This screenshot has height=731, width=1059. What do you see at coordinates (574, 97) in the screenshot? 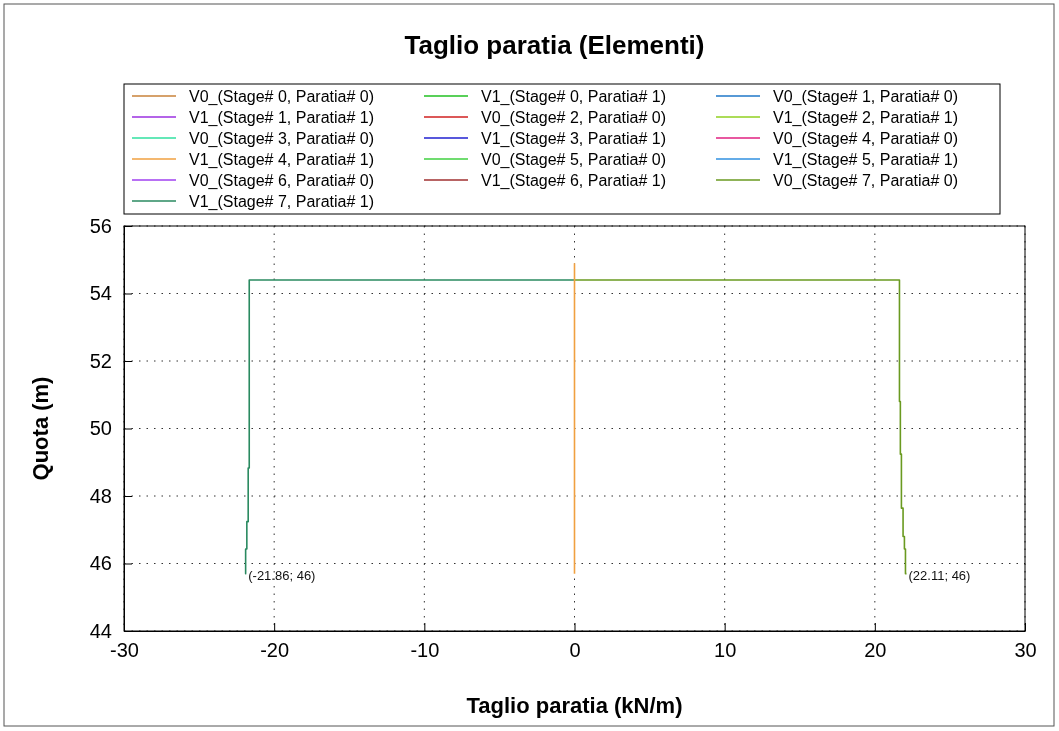
I see `legend-label: V1_(Stage# 0, Paratia# 1)` at bounding box center [574, 97].